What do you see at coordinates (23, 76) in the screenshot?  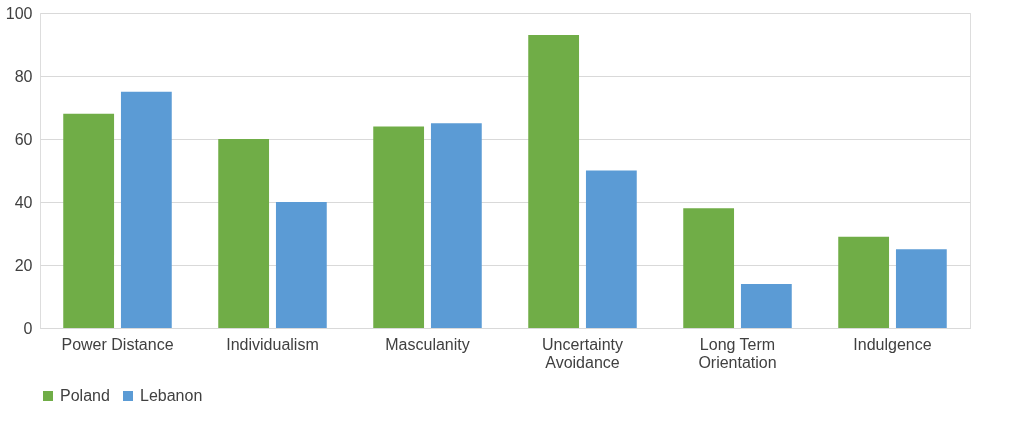 I see `y-tick-label: 80` at bounding box center [23, 76].